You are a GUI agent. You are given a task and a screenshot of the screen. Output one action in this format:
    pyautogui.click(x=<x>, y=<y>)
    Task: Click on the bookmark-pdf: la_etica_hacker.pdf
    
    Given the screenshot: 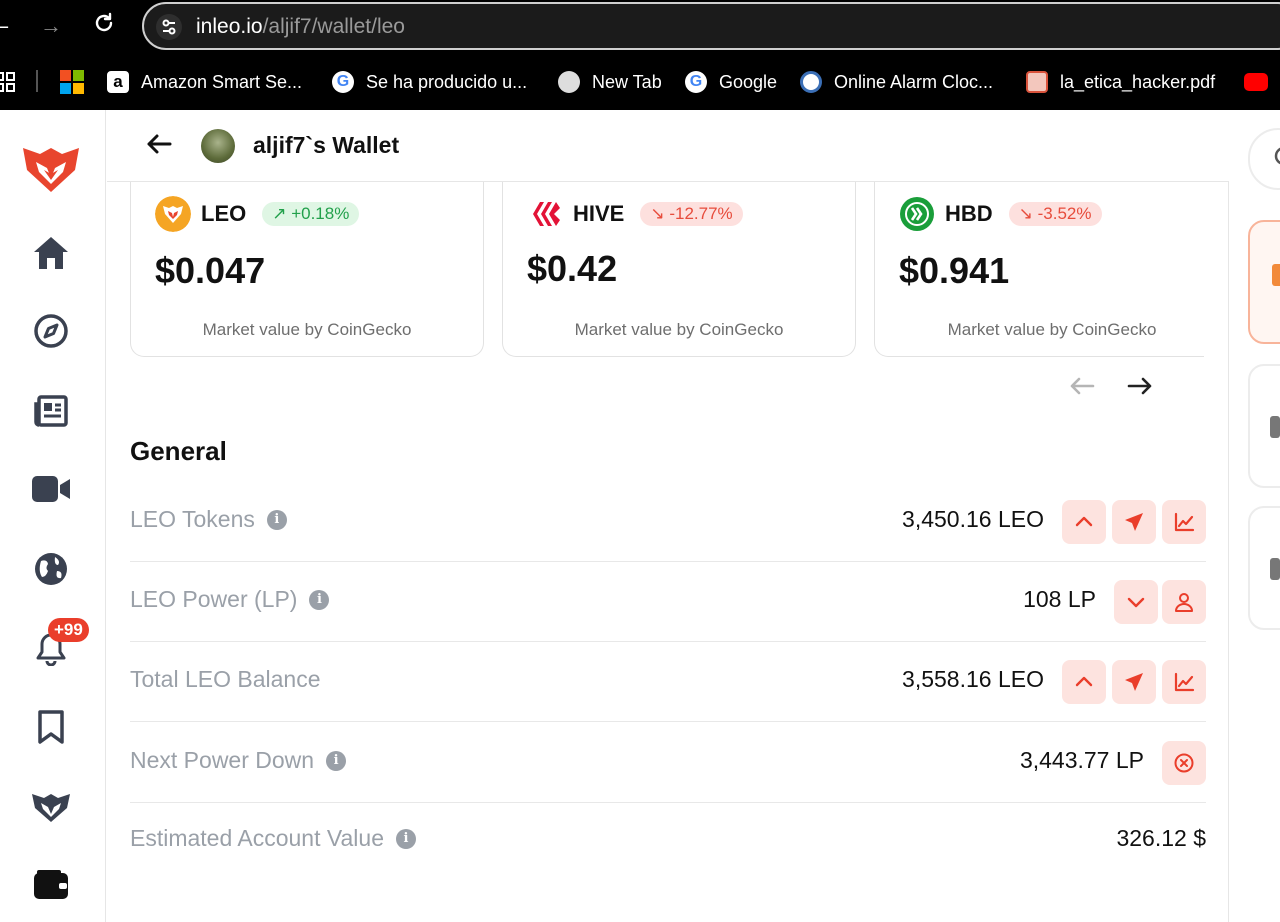 What is the action you would take?
    pyautogui.click(x=1120, y=82)
    